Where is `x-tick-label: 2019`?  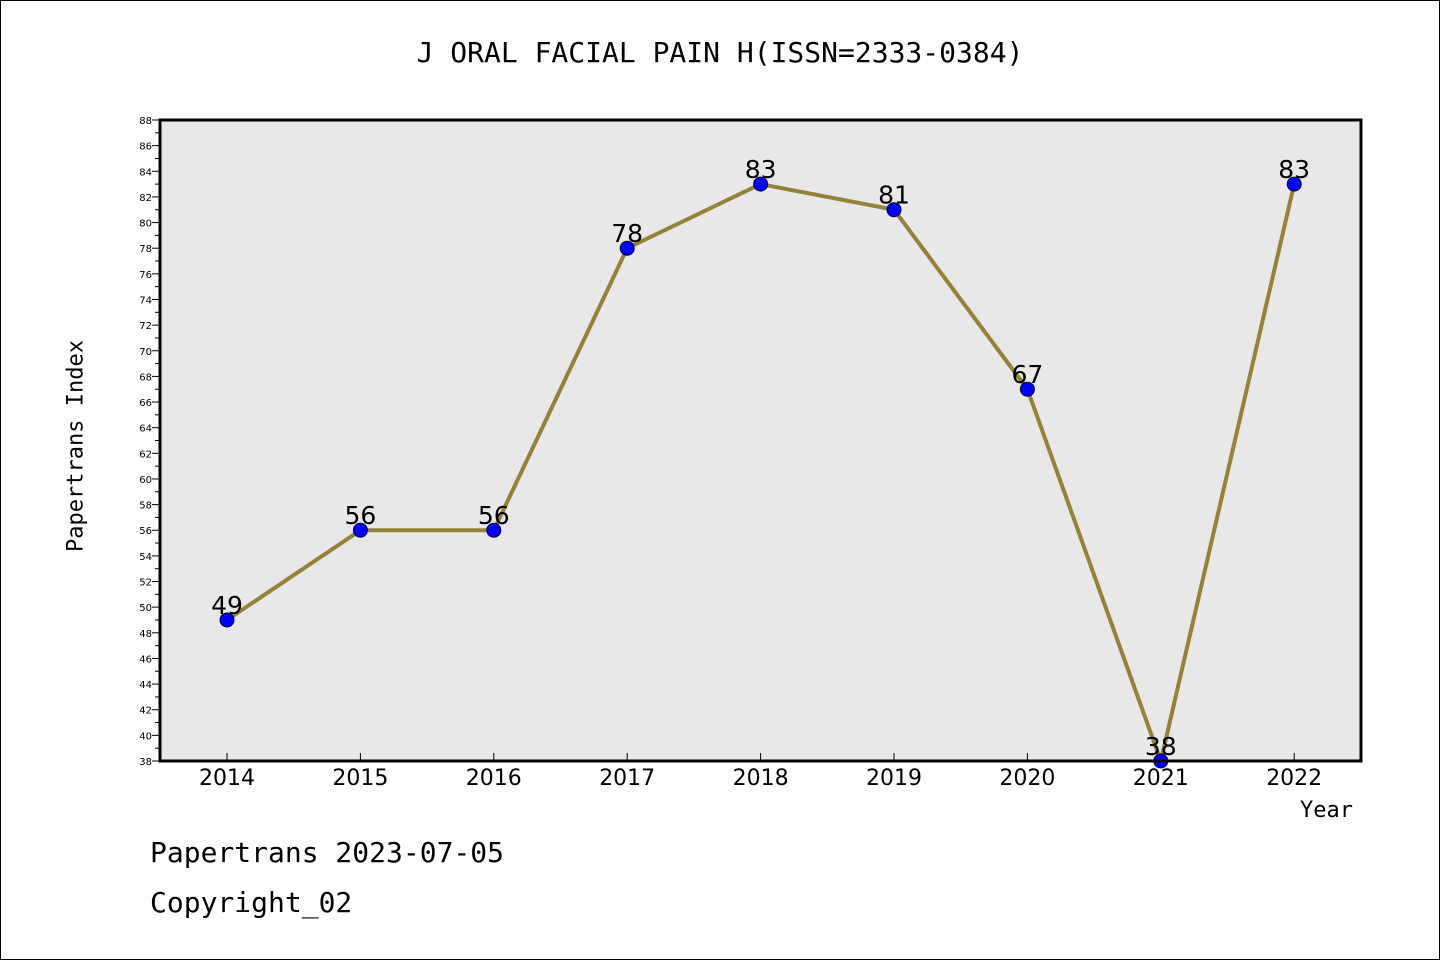
x-tick-label: 2019 is located at coordinates (894, 778).